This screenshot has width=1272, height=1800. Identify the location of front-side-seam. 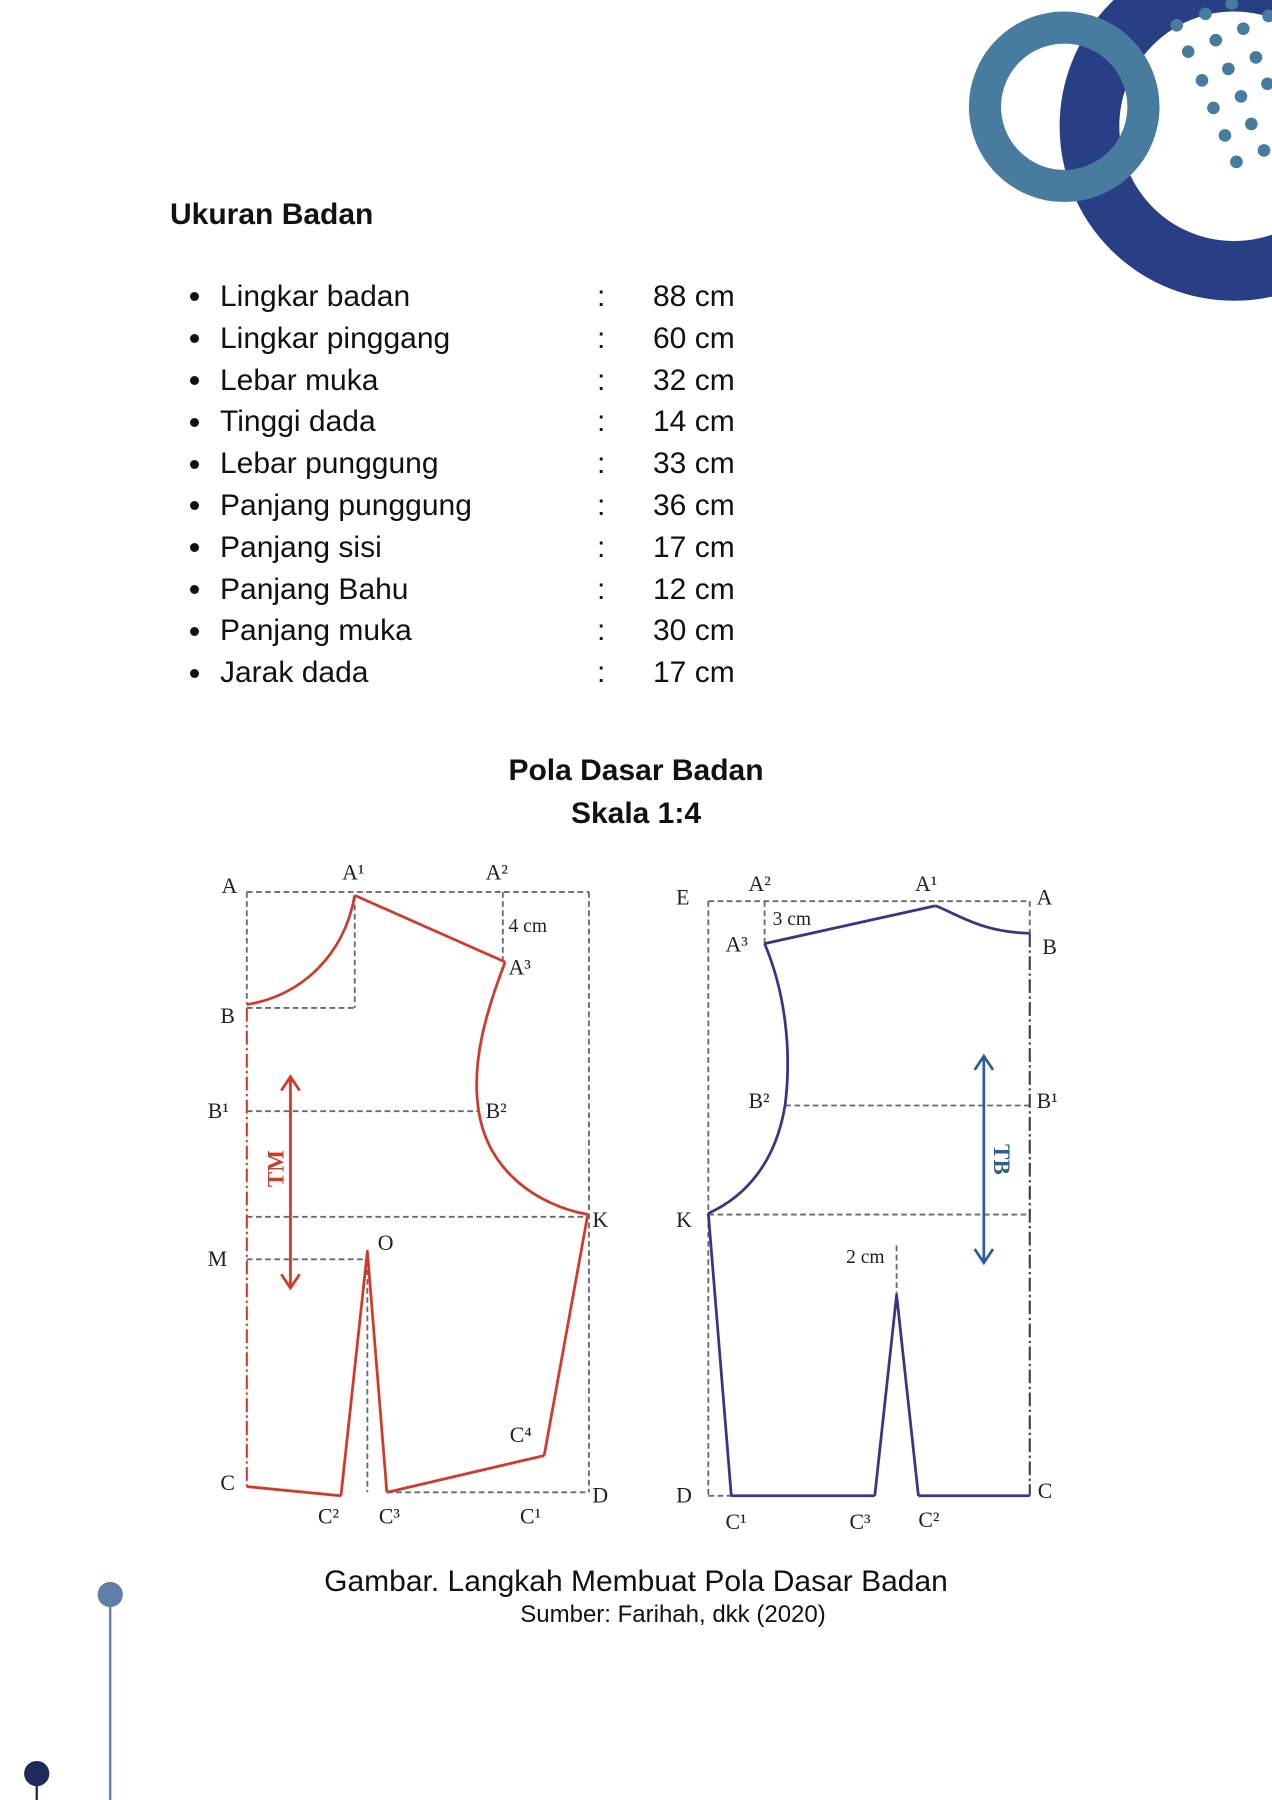
(566, 1335).